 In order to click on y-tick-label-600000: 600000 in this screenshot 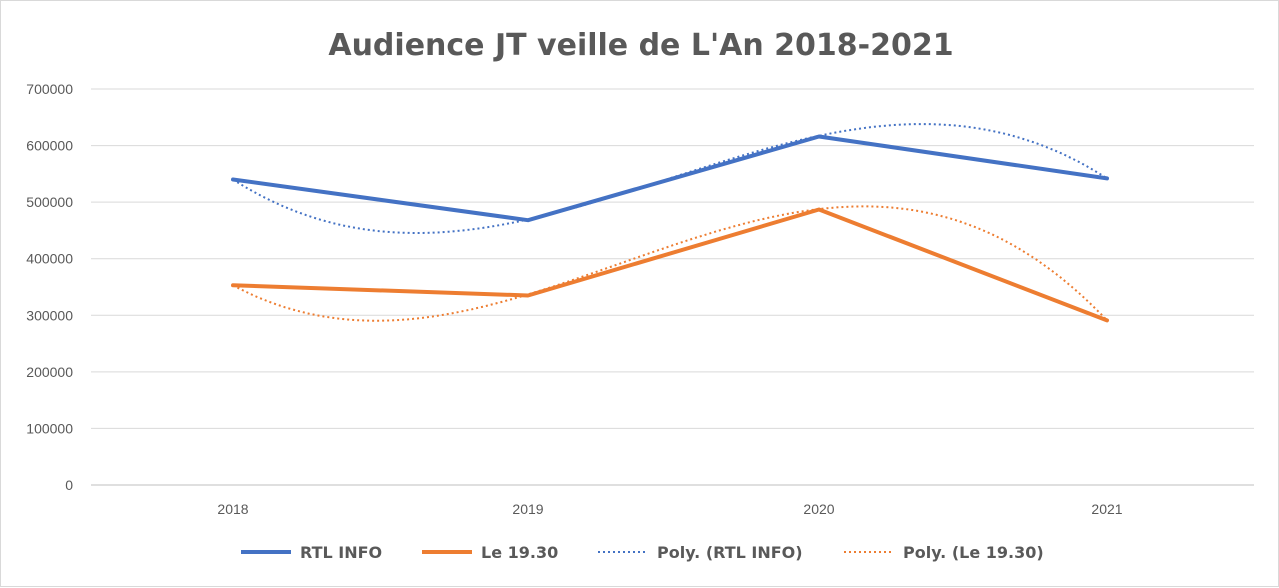, I will do `click(49, 146)`.